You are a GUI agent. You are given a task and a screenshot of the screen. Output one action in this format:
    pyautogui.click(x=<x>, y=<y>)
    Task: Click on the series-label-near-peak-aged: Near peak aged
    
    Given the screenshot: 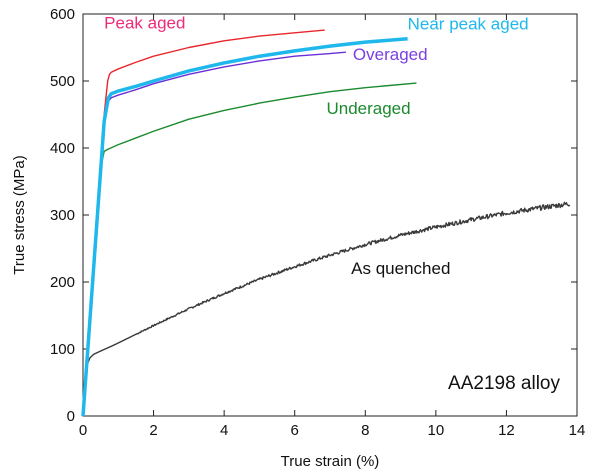 What is the action you would take?
    pyautogui.click(x=468, y=23)
    